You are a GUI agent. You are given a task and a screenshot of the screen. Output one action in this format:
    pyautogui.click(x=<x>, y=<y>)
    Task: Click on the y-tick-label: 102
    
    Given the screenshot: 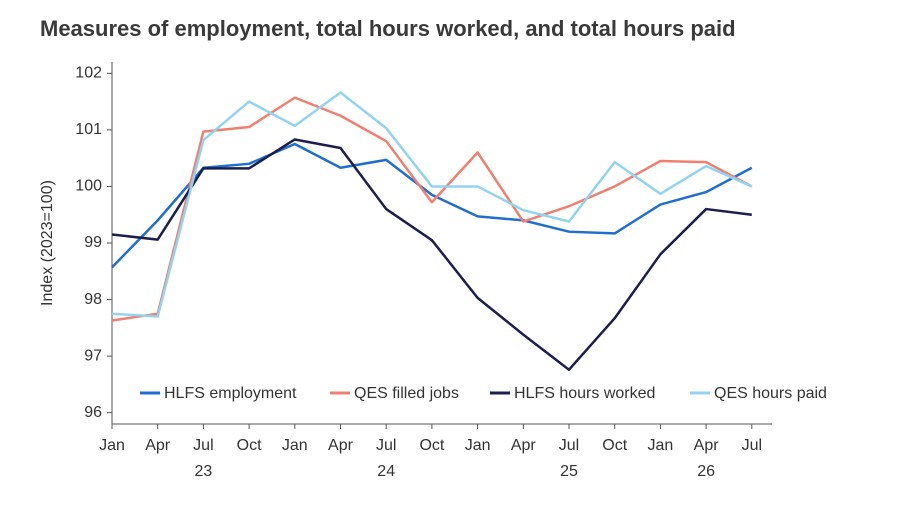 What is the action you would take?
    pyautogui.click(x=88, y=73)
    